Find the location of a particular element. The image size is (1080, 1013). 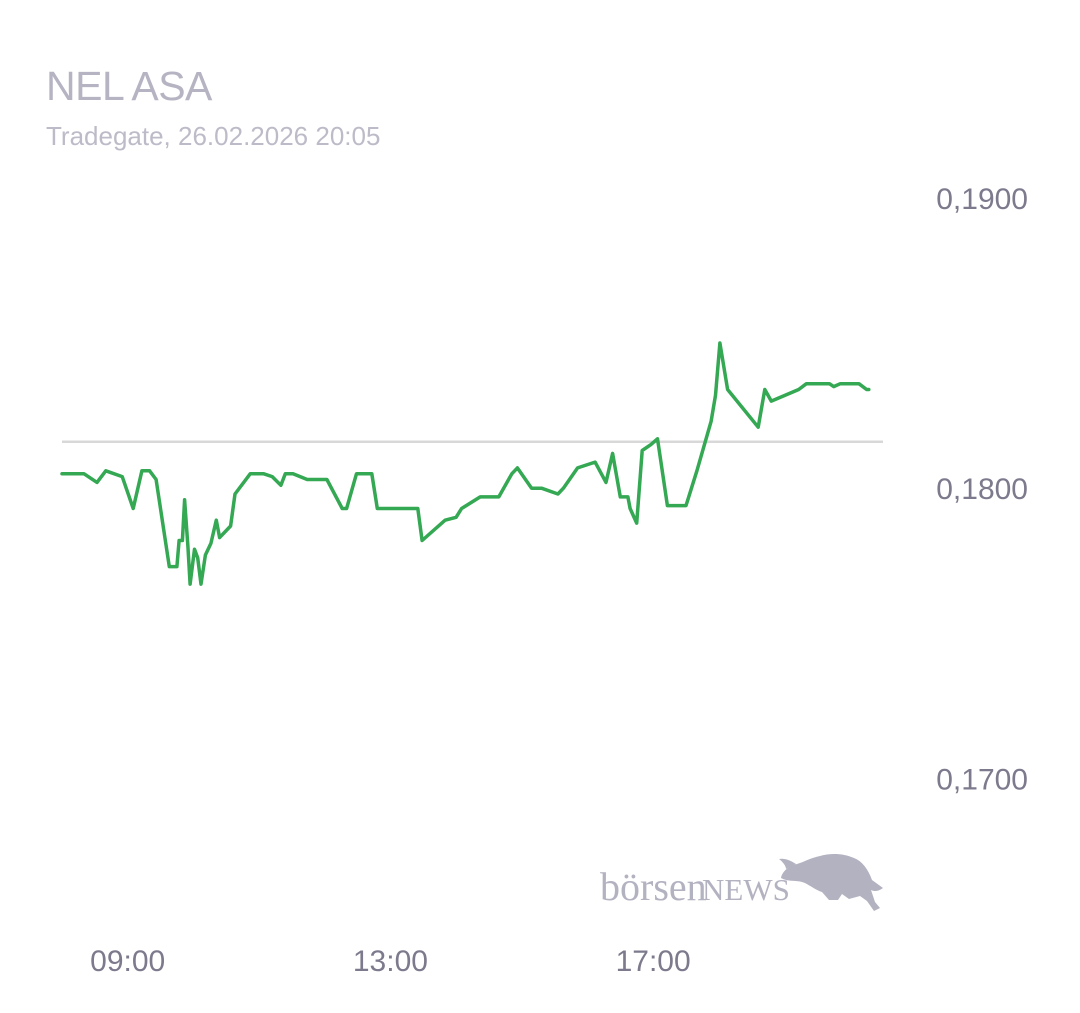

y-tick-label: 0,1900 is located at coordinates (982, 199).